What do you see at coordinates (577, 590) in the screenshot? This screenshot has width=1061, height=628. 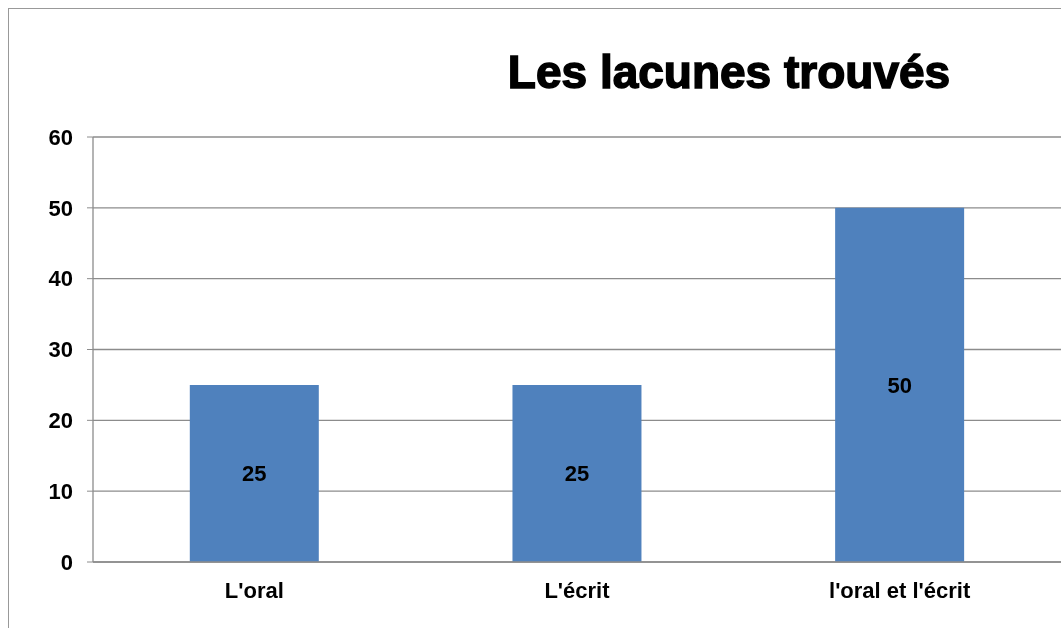 I see `x-tick-label: L'écrit` at bounding box center [577, 590].